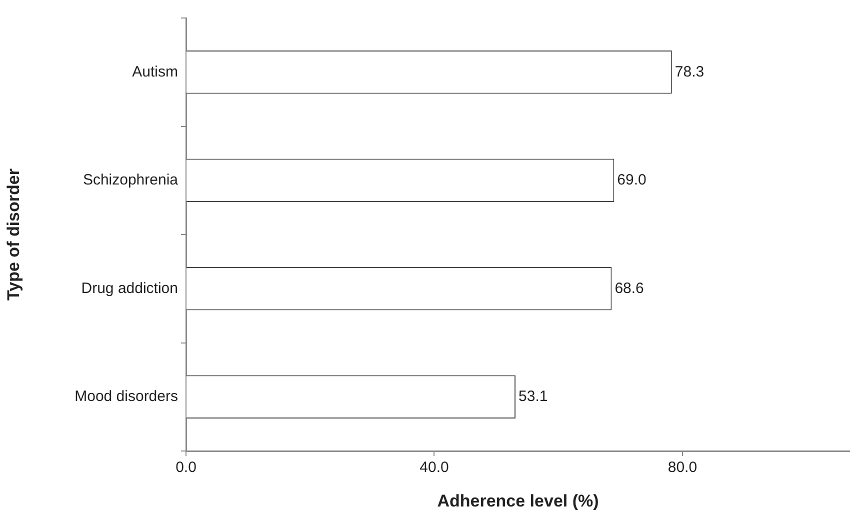 The width and height of the screenshot is (850, 516). Describe the element at coordinates (129, 288) in the screenshot. I see `y-tick-label: Drug addiction` at that location.